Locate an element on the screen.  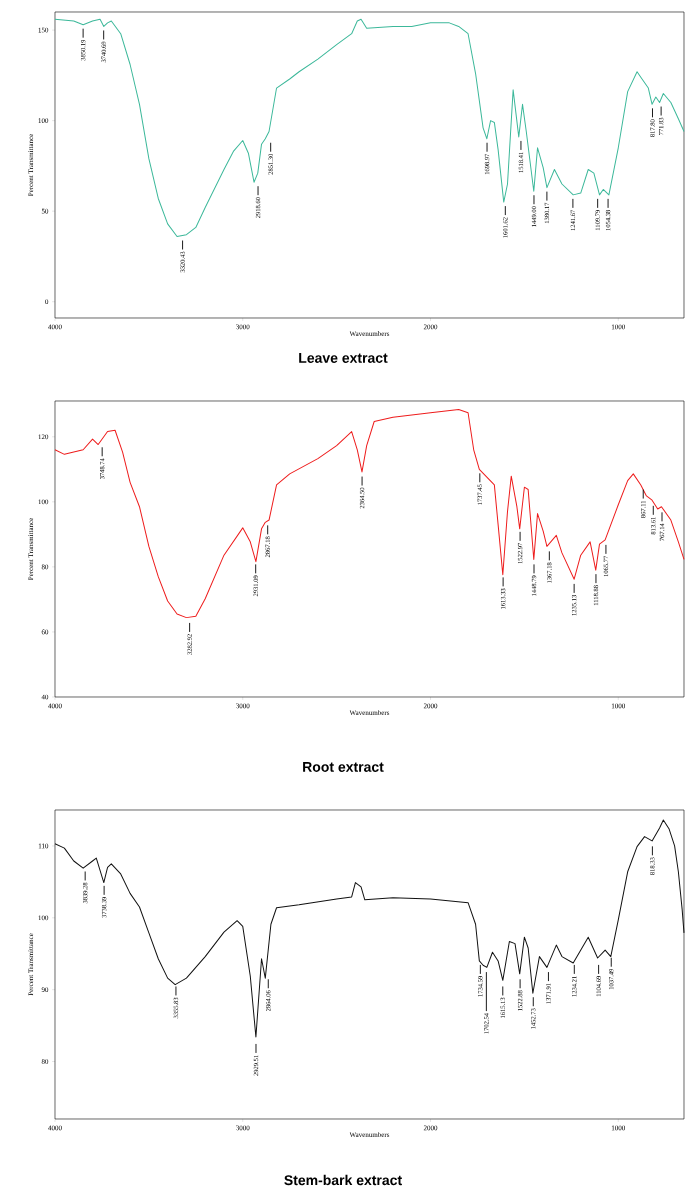
text: Root extract is located at coordinates (343, 767).